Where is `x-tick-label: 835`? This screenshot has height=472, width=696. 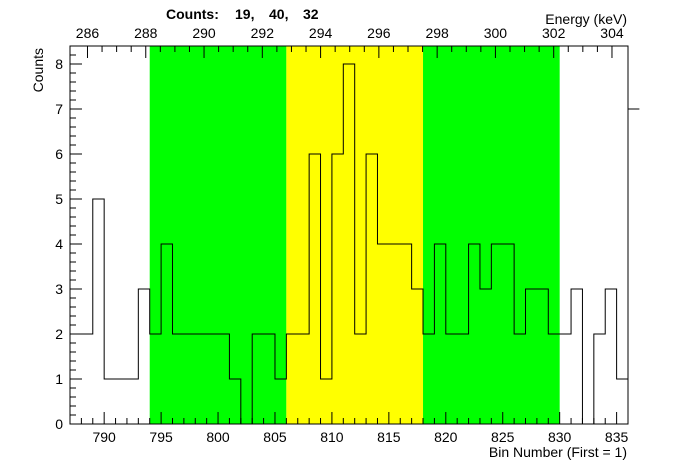
x-tick-label: 835 is located at coordinates (617, 437).